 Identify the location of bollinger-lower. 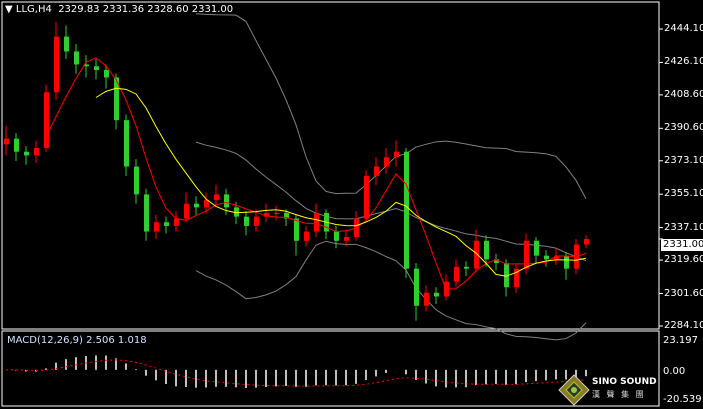
(391, 290).